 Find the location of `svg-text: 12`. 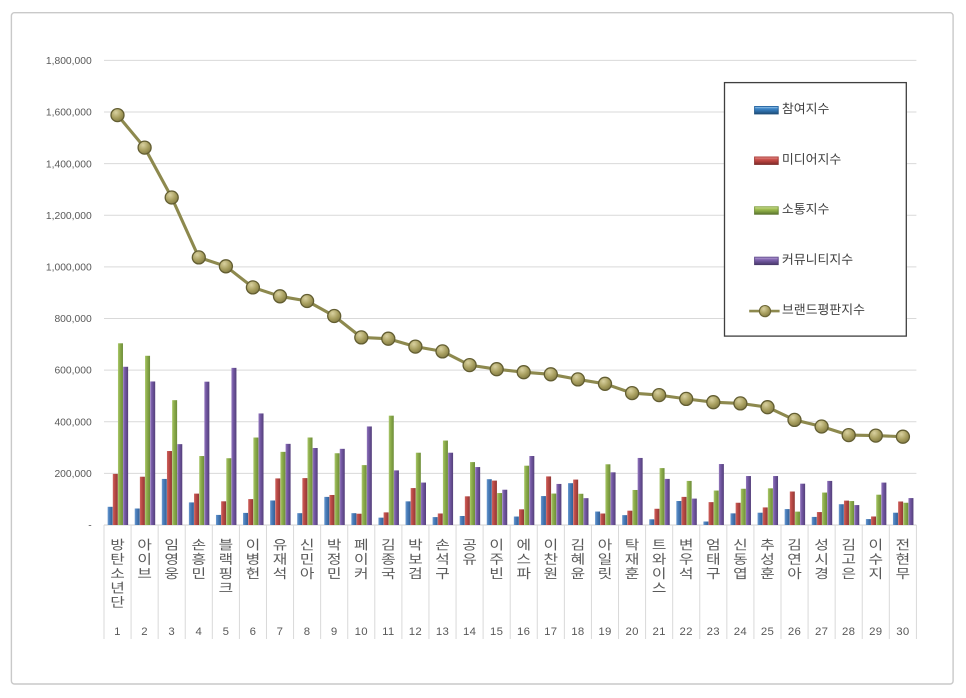

svg-text: 12 is located at coordinates (415, 632).